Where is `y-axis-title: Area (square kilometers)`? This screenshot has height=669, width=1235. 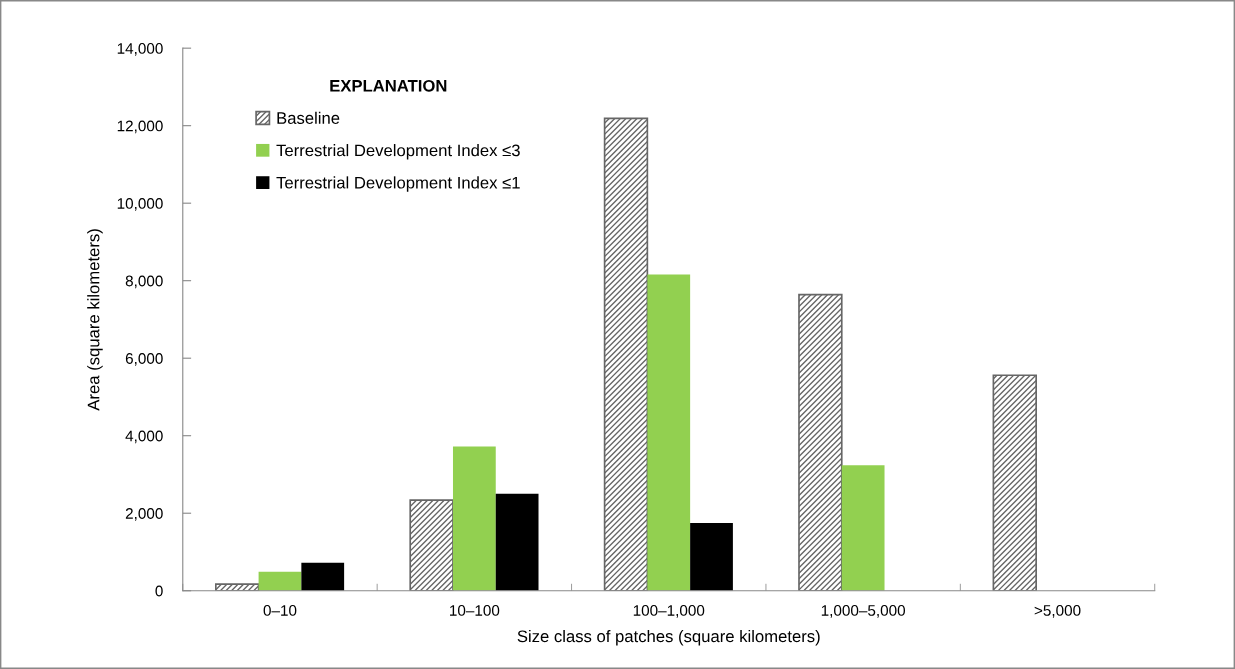
y-axis-title: Area (square kilometers) is located at coordinates (95, 320).